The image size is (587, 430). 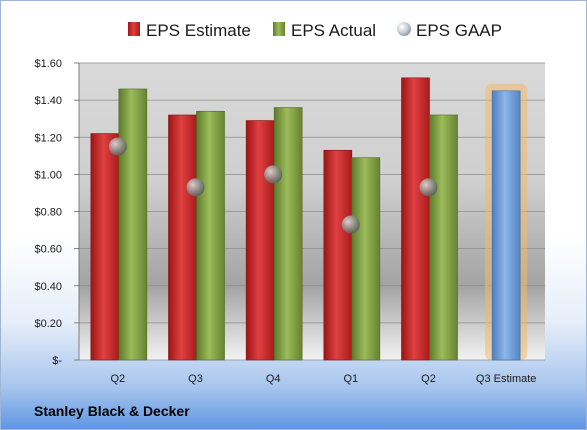 What do you see at coordinates (48, 250) in the screenshot?
I see `y-tick-label: $0.60` at bounding box center [48, 250].